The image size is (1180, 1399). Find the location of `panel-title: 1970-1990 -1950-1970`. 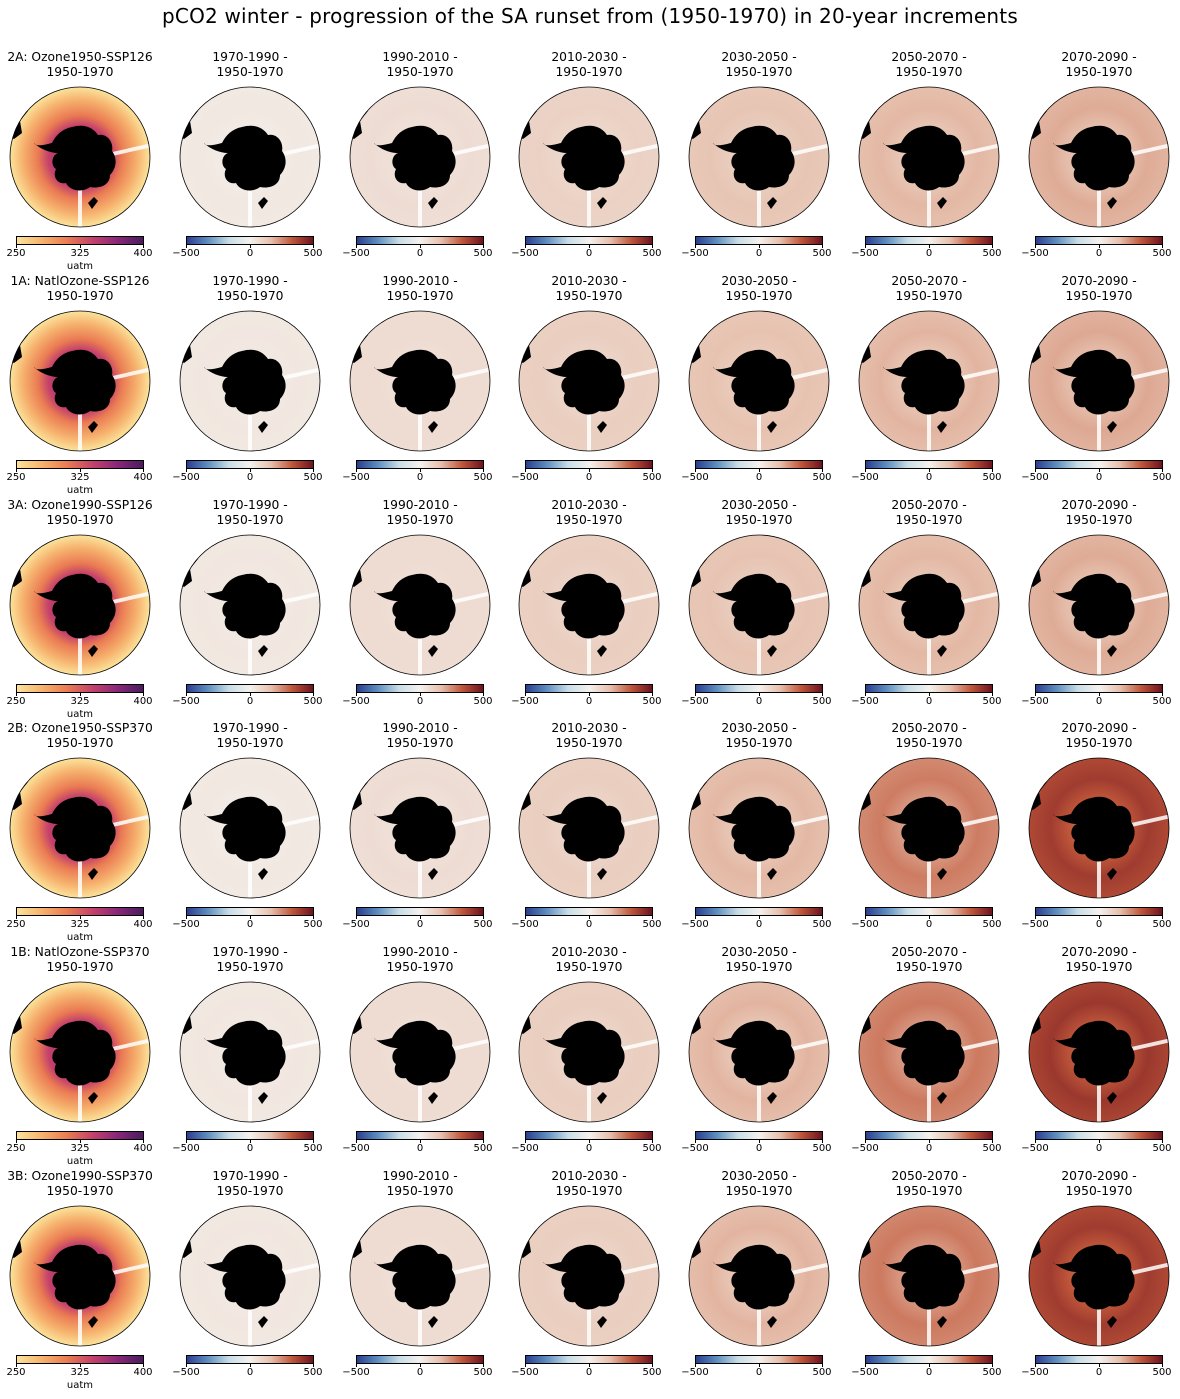

panel-title: 1970-1990 -1950-1970 is located at coordinates (250, 960).